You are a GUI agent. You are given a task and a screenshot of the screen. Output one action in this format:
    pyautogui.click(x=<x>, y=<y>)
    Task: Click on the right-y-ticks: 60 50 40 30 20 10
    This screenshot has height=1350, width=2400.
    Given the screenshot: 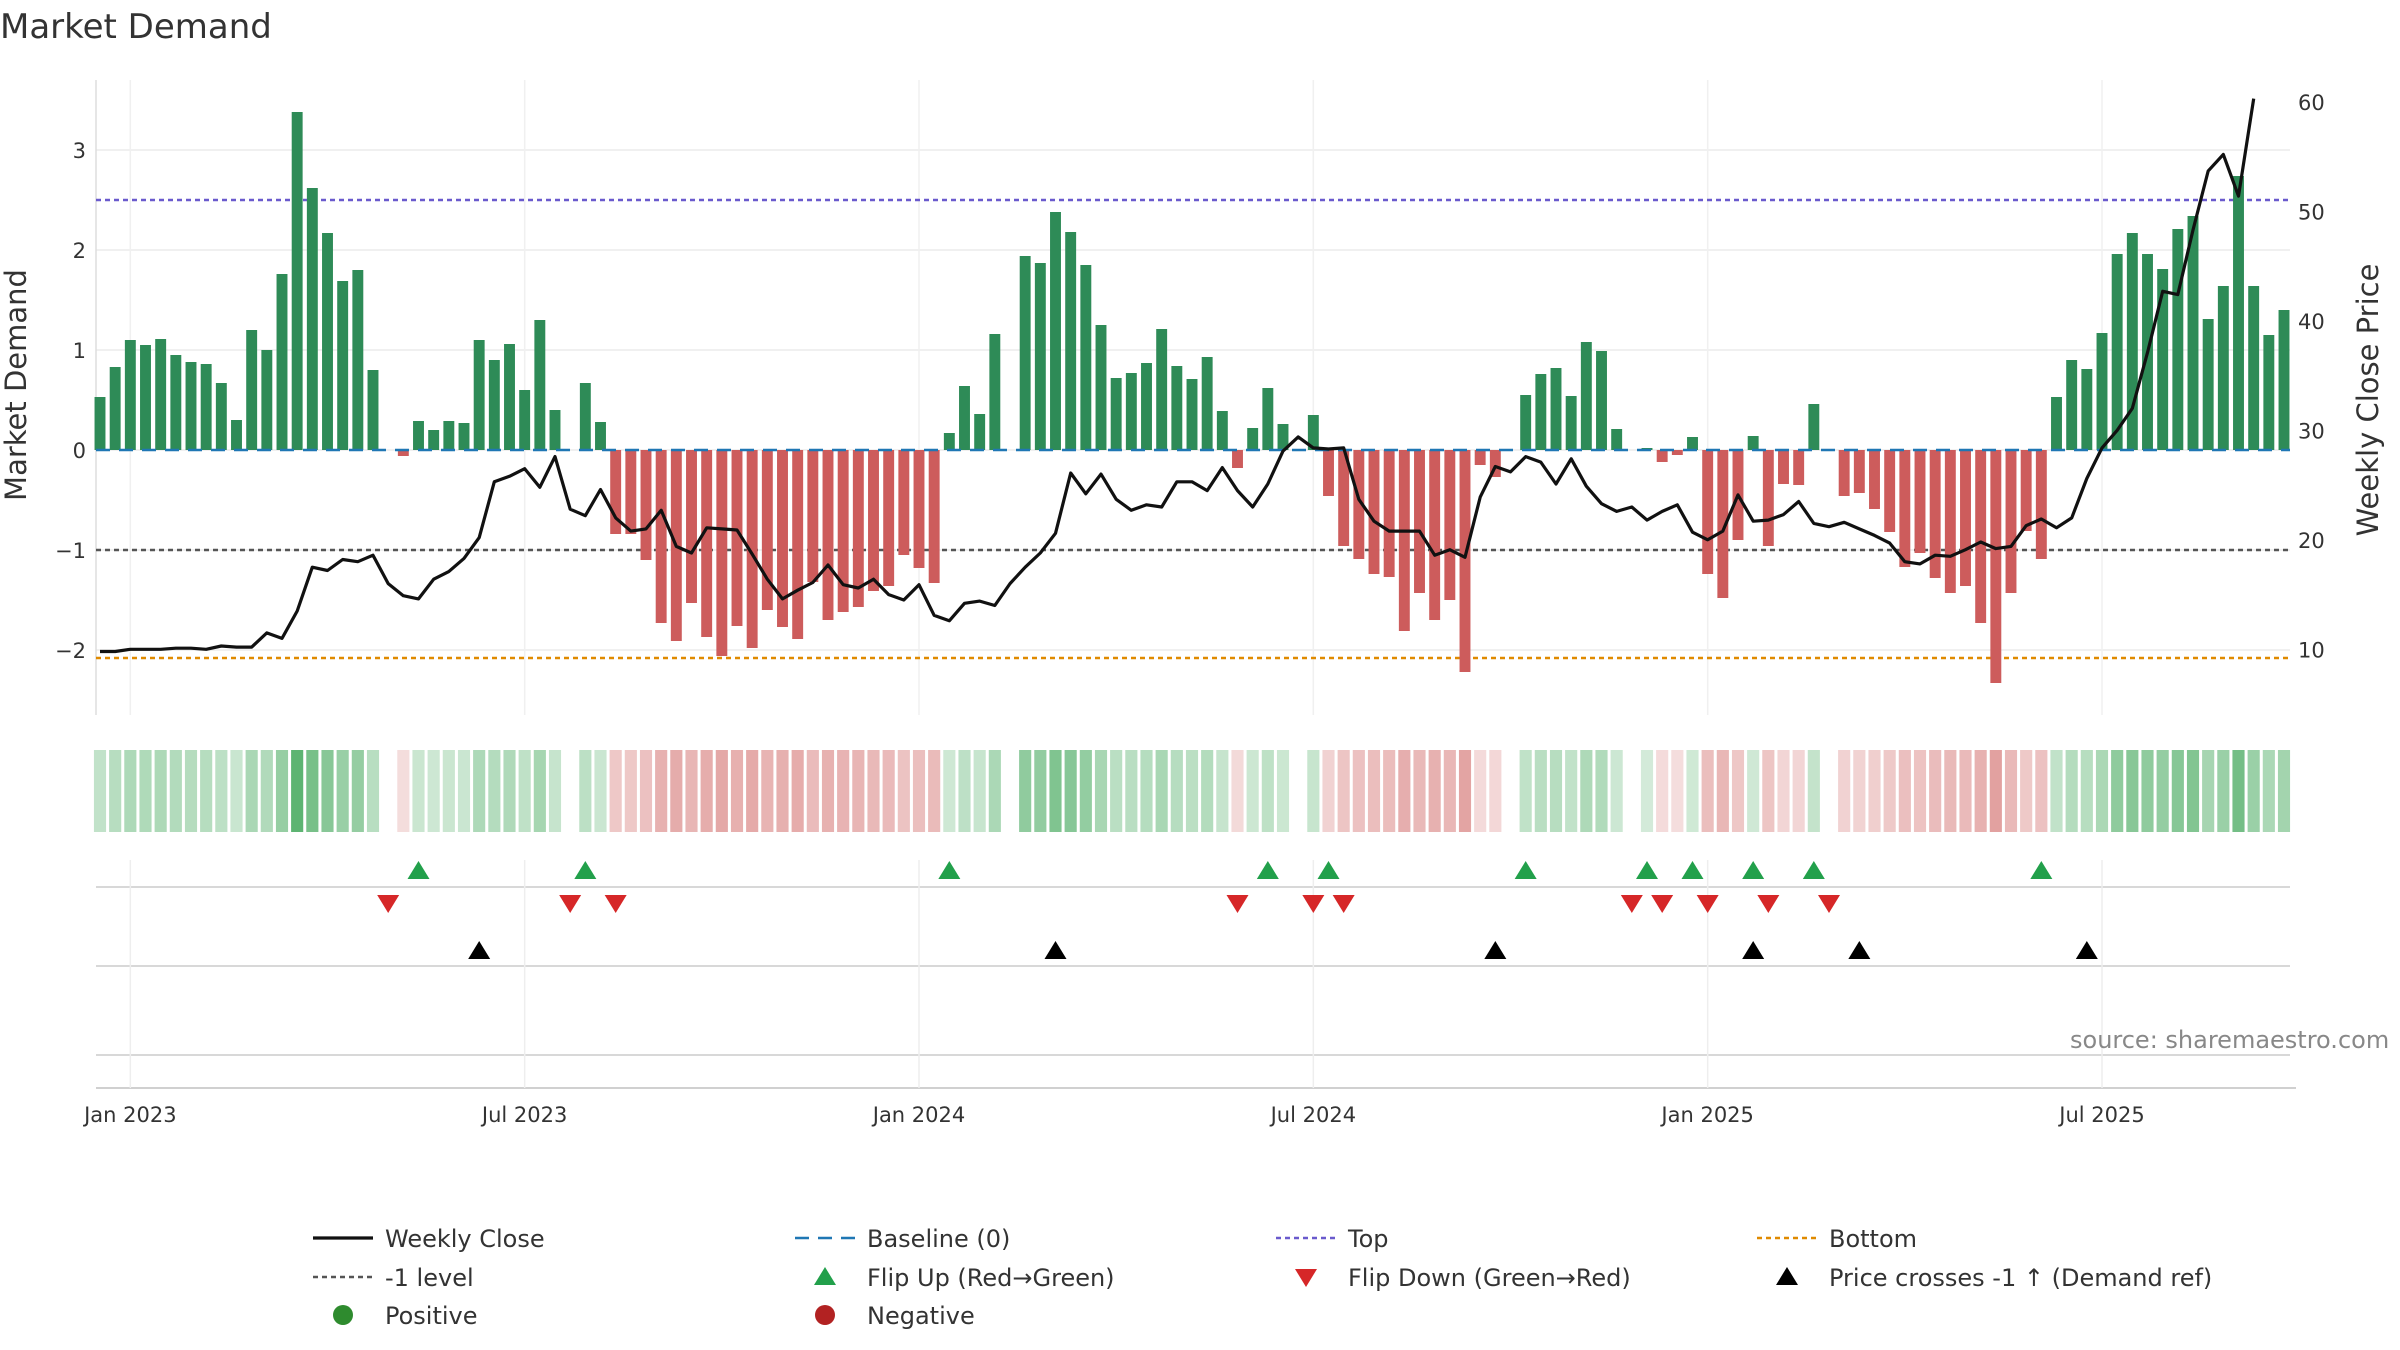 What is the action you would take?
    pyautogui.click(x=2311, y=376)
    